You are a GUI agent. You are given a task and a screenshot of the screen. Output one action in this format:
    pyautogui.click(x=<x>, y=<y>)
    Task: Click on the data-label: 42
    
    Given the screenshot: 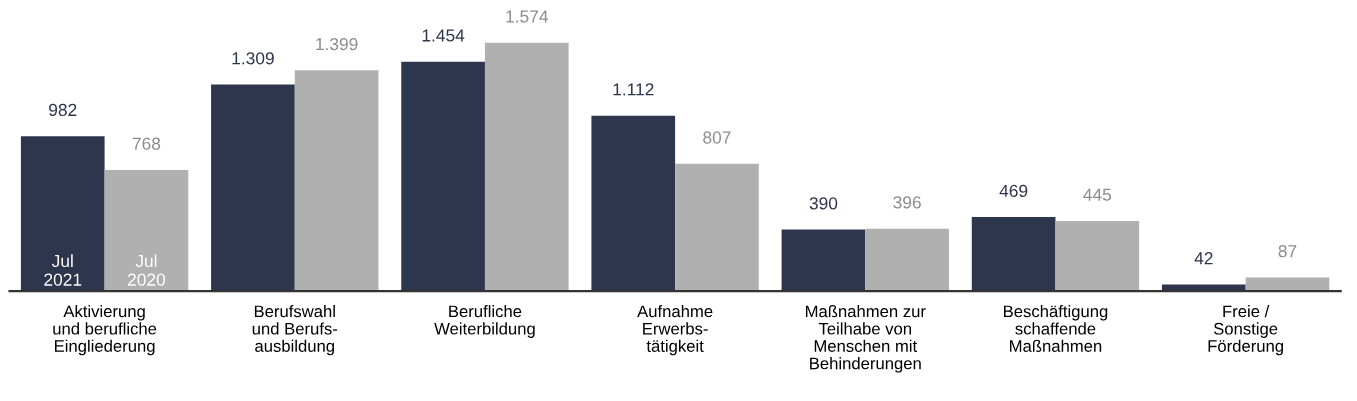 What is the action you would take?
    pyautogui.click(x=1203, y=258)
    